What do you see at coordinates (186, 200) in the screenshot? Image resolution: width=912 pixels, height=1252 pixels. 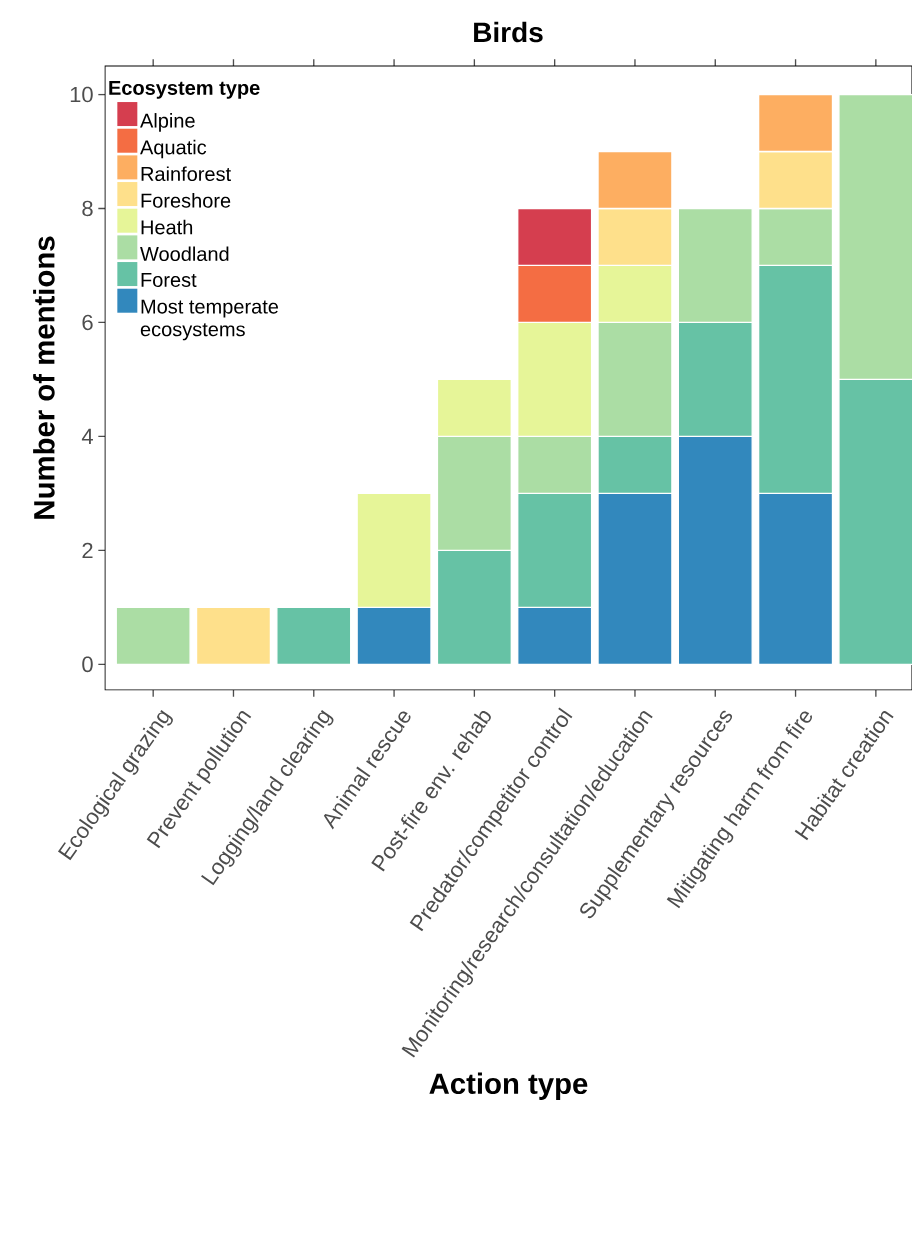 I see `legend-label: Foreshore` at bounding box center [186, 200].